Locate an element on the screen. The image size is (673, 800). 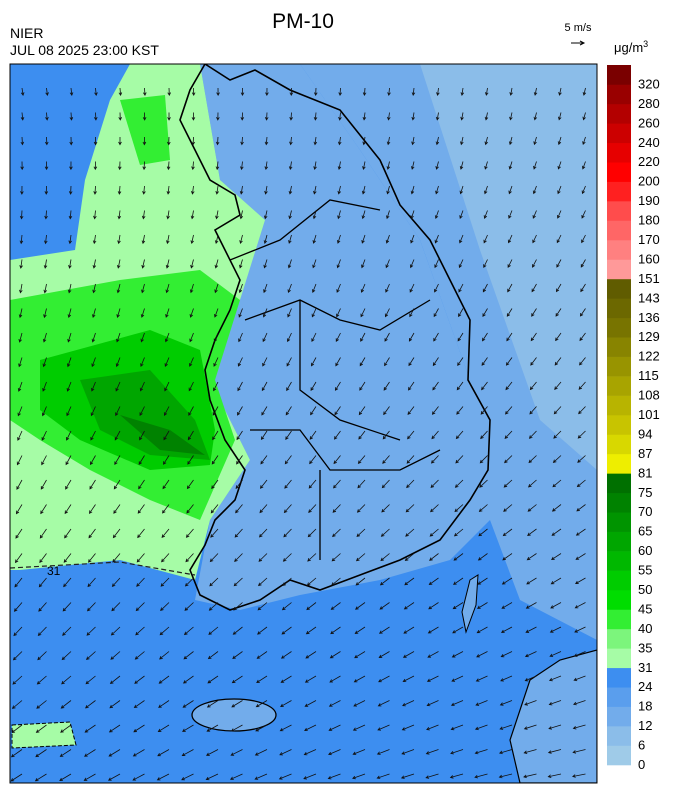
colorbar-label: 122 is located at coordinates (649, 356).